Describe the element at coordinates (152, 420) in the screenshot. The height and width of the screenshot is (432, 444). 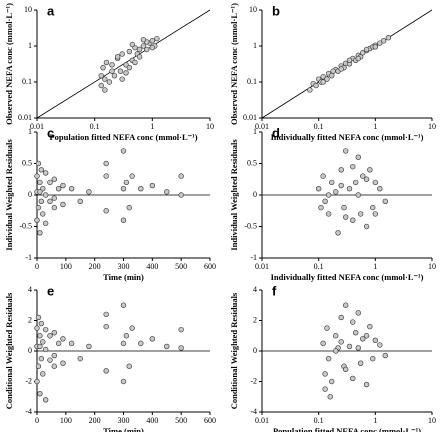
I see `x-tick-label: 400` at that location.